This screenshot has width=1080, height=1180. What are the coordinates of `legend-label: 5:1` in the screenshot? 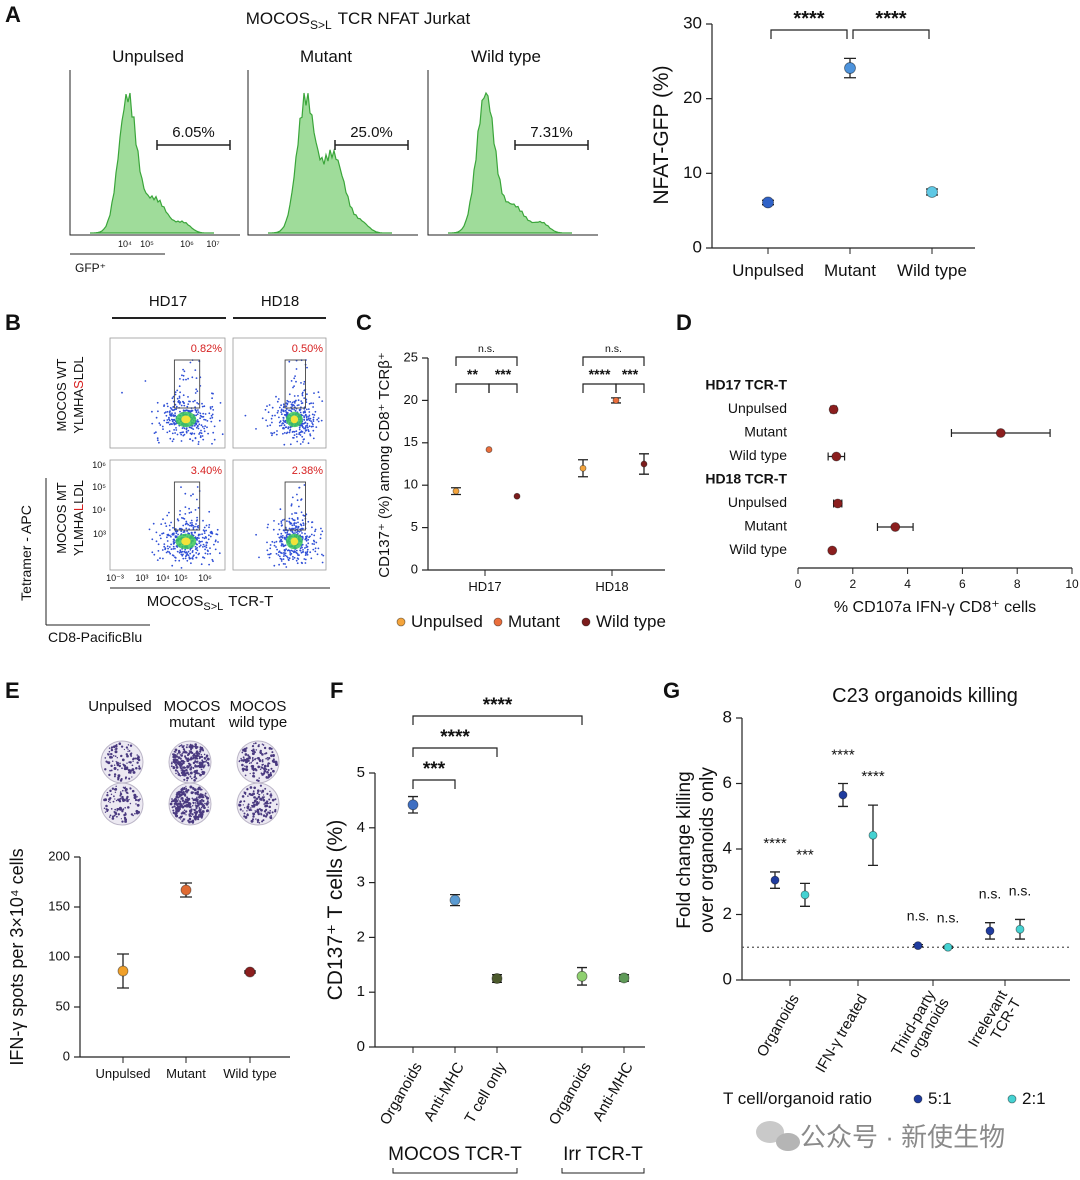 It's located at (940, 1098).